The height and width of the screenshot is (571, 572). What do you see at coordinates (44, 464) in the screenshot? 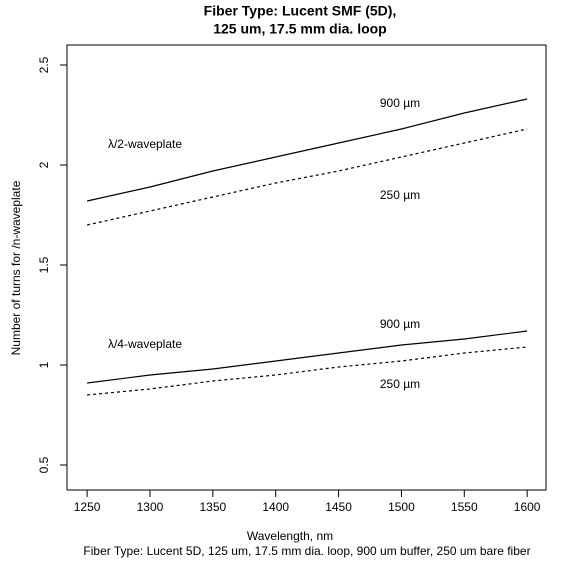
I see `y-tick-label: 0.5` at bounding box center [44, 464].